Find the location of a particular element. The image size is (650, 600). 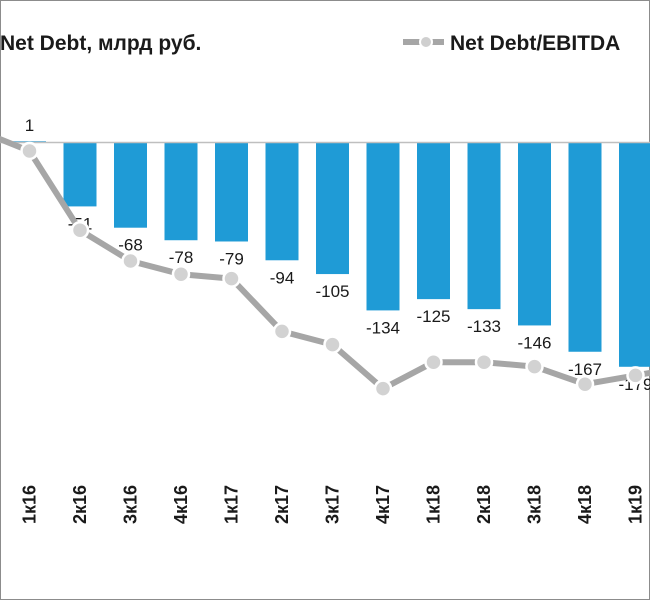

x-tick-10: 3к18 is located at coordinates (535, 504).